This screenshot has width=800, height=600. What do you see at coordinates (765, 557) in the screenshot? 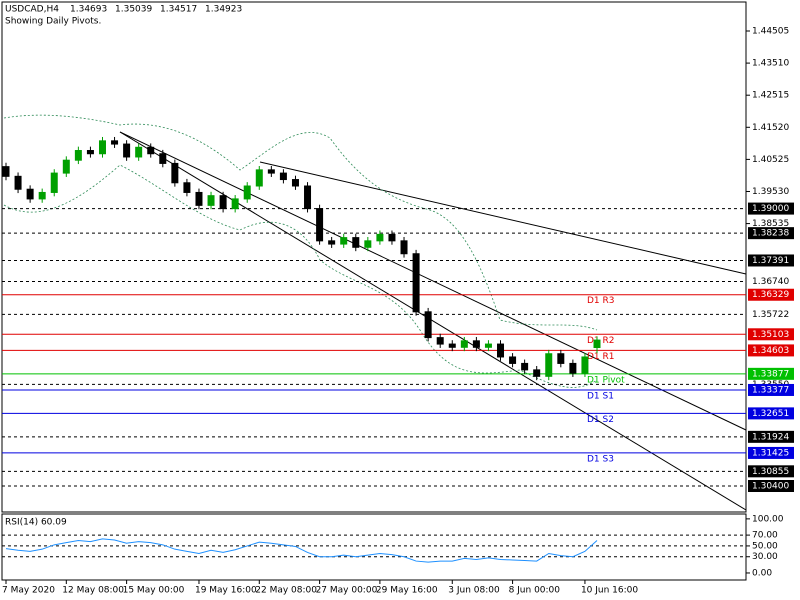
I see `rsi-tick-label: 30.00` at bounding box center [765, 557].